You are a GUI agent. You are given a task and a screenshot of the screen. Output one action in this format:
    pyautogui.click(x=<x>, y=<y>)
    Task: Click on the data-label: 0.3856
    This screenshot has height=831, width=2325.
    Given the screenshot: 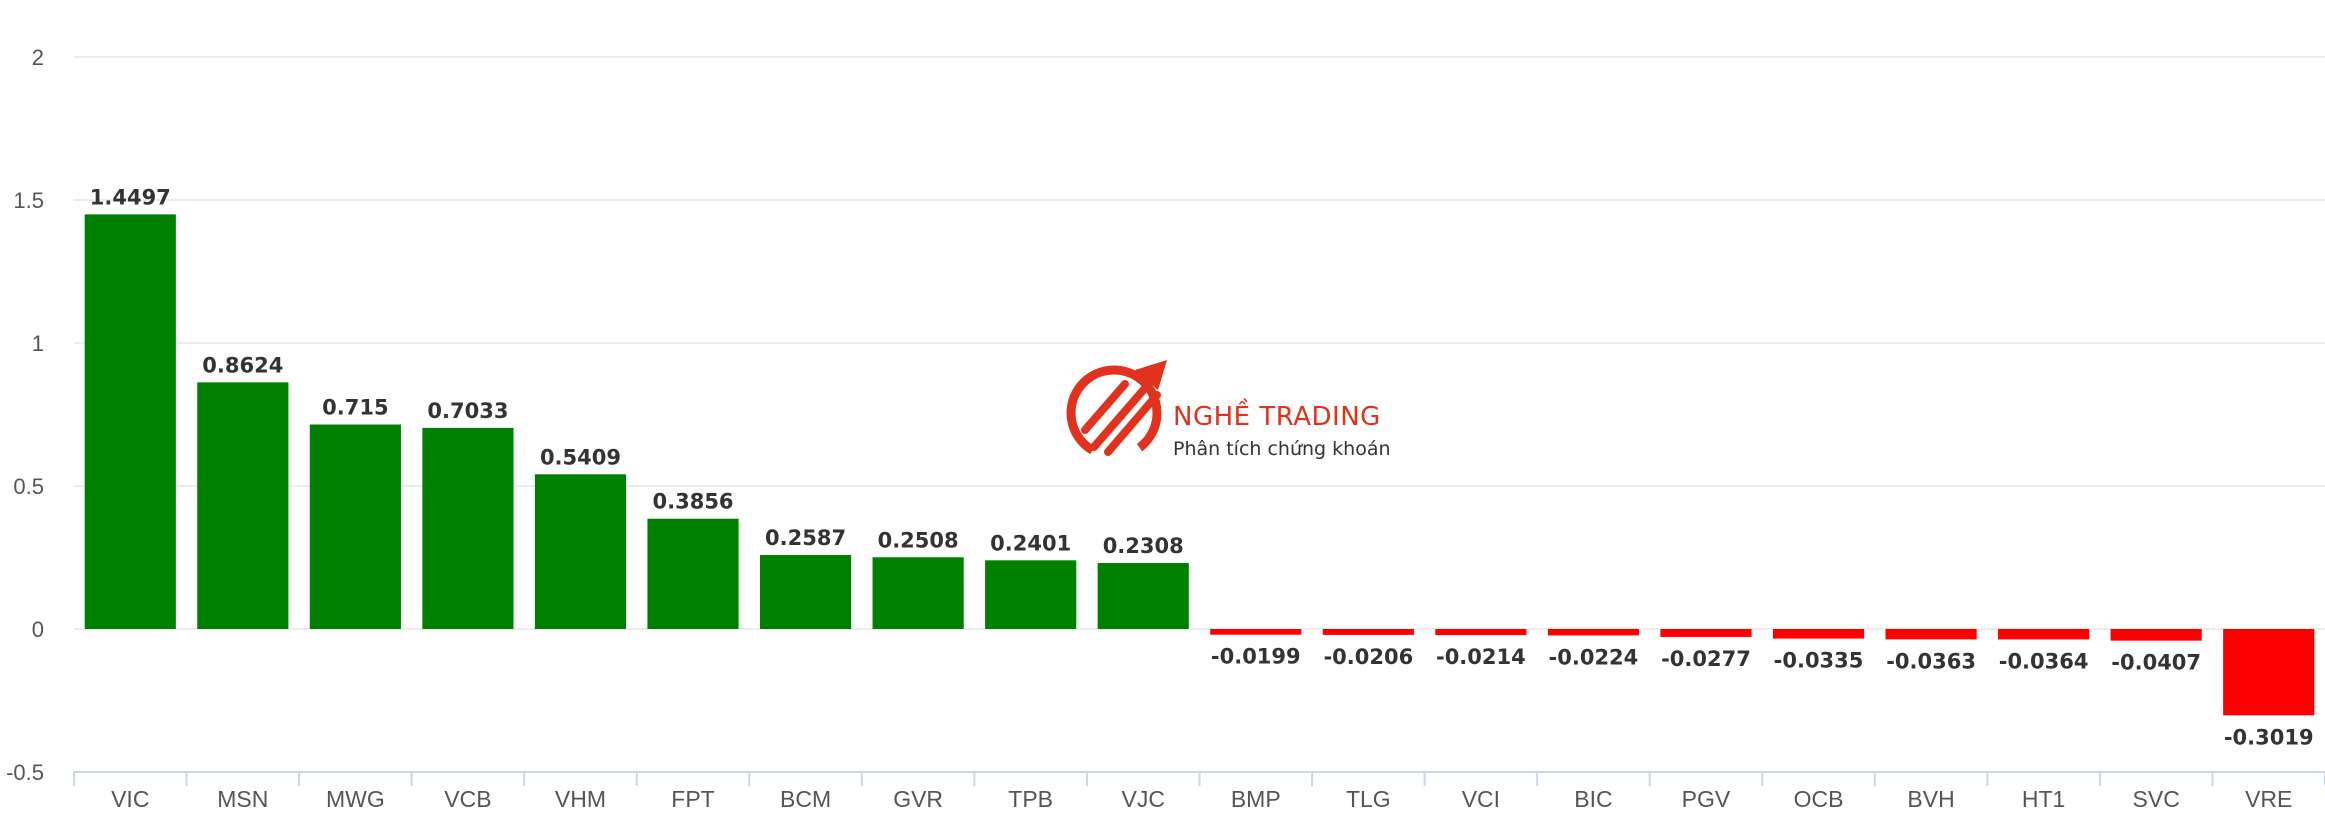 What is the action you would take?
    pyautogui.click(x=693, y=502)
    